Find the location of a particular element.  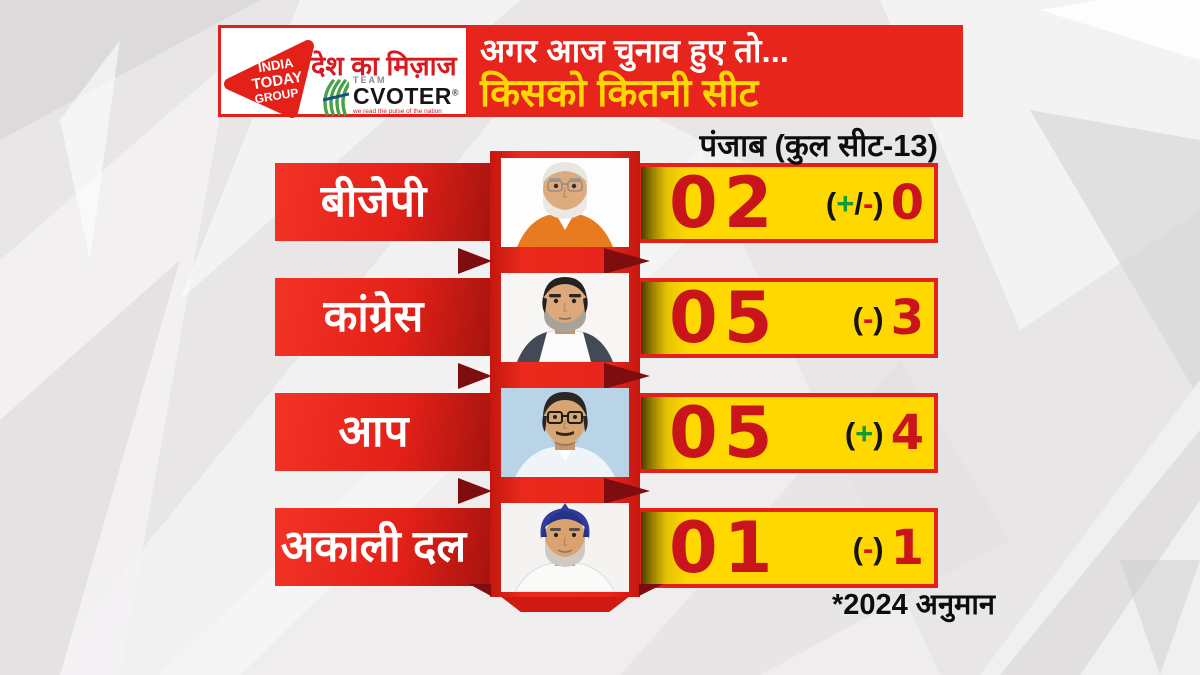

seat-bar-congress: 05 (-) 3 is located at coordinates (787, 318).